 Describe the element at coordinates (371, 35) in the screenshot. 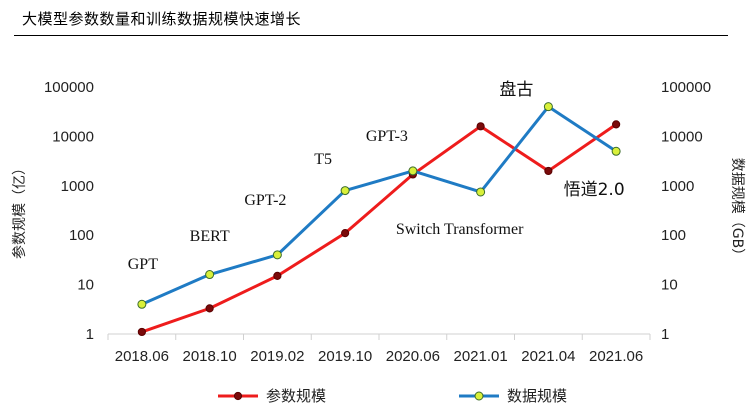

I see `title-divider` at that location.